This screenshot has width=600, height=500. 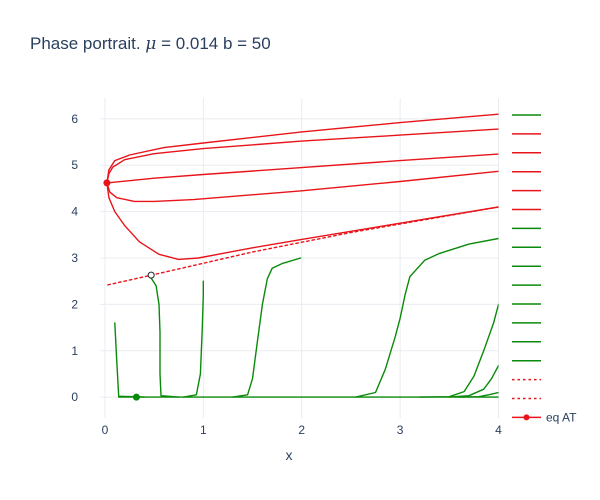 What do you see at coordinates (526, 417) in the screenshot?
I see `legend-marker` at bounding box center [526, 417].